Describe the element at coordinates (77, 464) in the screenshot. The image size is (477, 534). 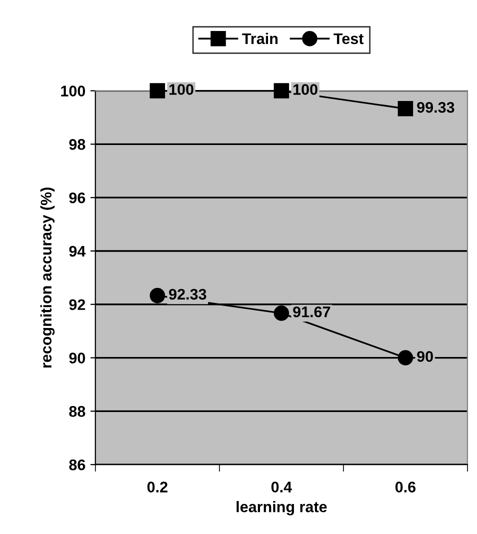
I see `y-tick-label: 86` at that location.